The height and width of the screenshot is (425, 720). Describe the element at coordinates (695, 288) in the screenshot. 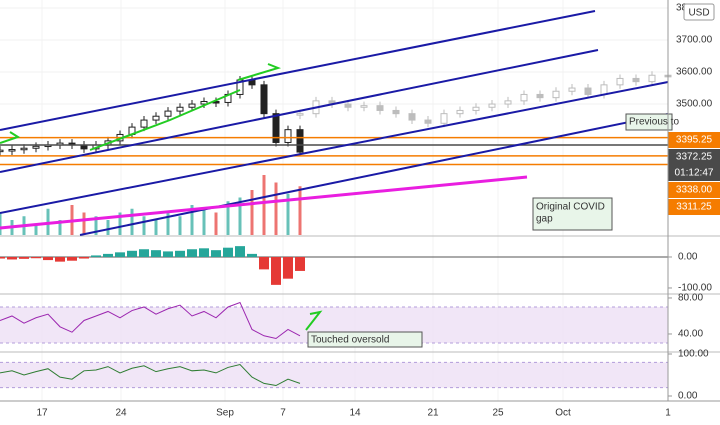

I see `y-tick-label: -100.00` at that location.